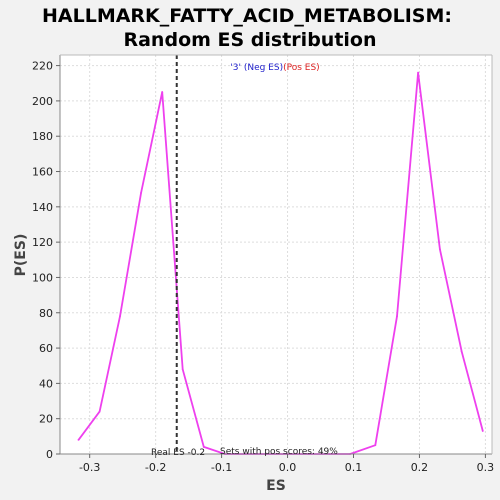 The height and width of the screenshot is (500, 500). I want to click on y-tick-label: 100, so click(42, 277).